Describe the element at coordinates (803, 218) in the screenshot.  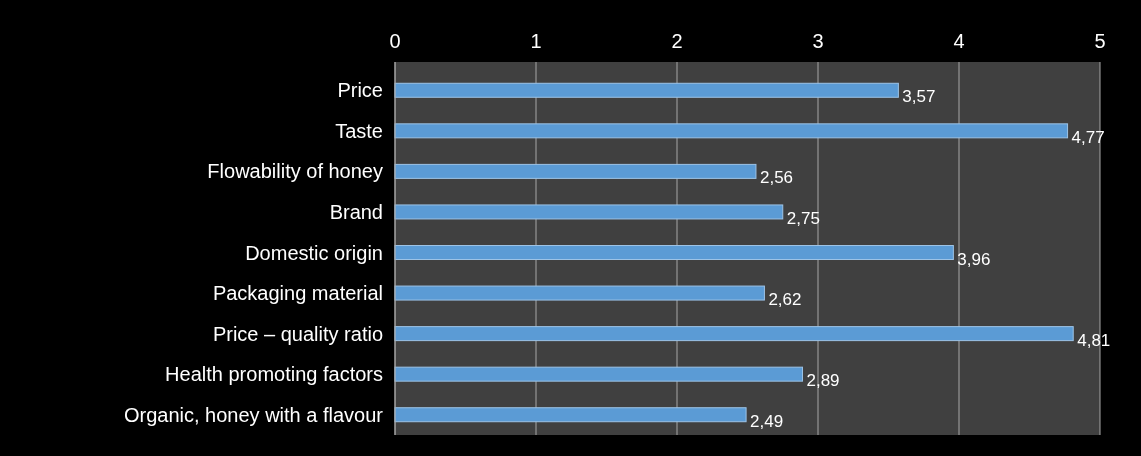
I see `data-label: 2,75` at that location.